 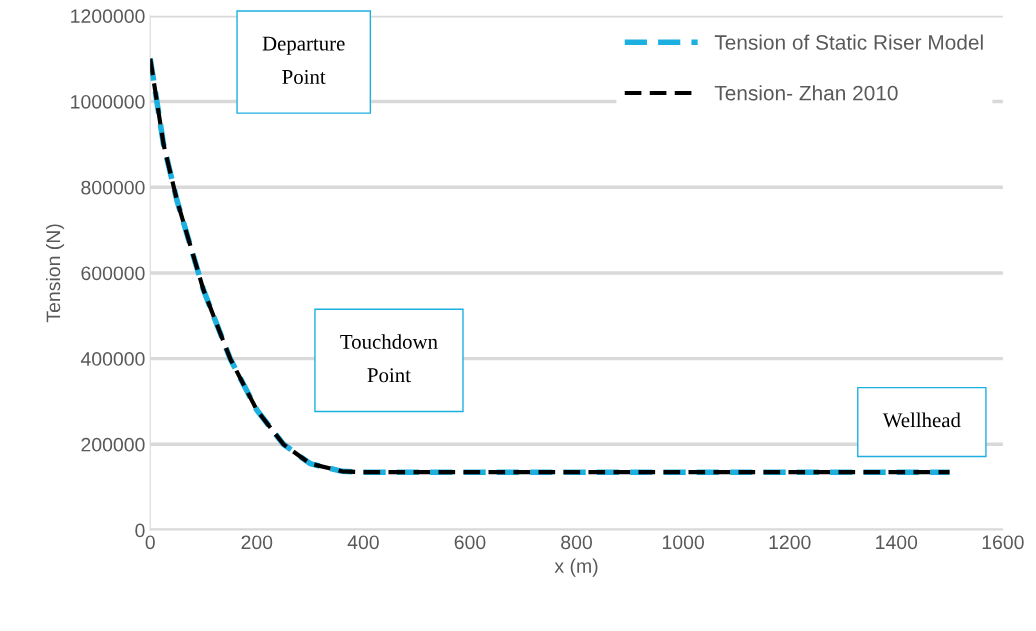 I want to click on annotation: Departure Point, so click(x=303, y=60).